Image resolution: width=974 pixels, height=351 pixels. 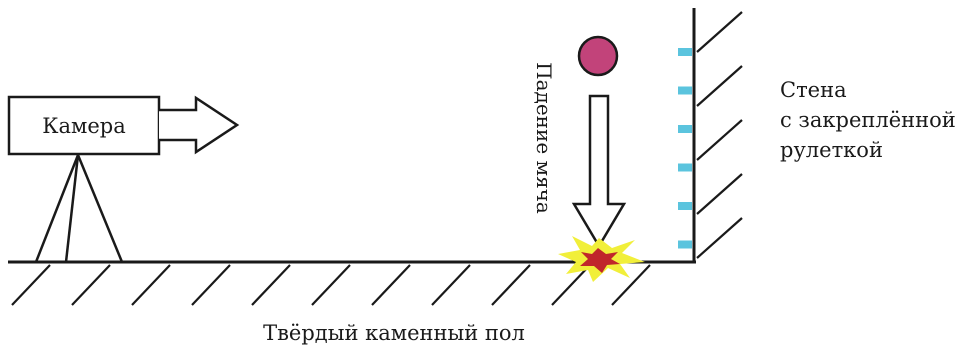 I want to click on wall-label-line1: Стена, so click(x=813, y=90).